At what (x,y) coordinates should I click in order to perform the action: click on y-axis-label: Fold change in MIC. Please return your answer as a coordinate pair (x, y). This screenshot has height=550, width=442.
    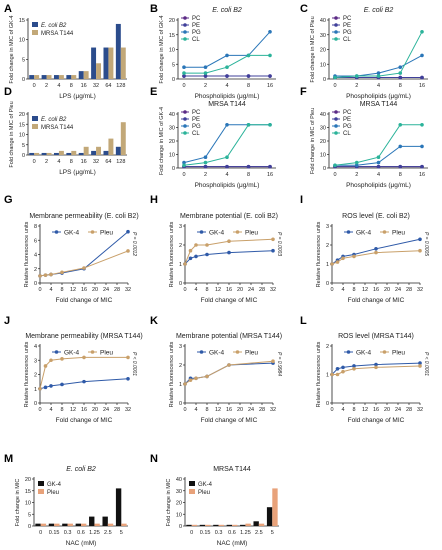
    Looking at the image, I should click on (18, 503).